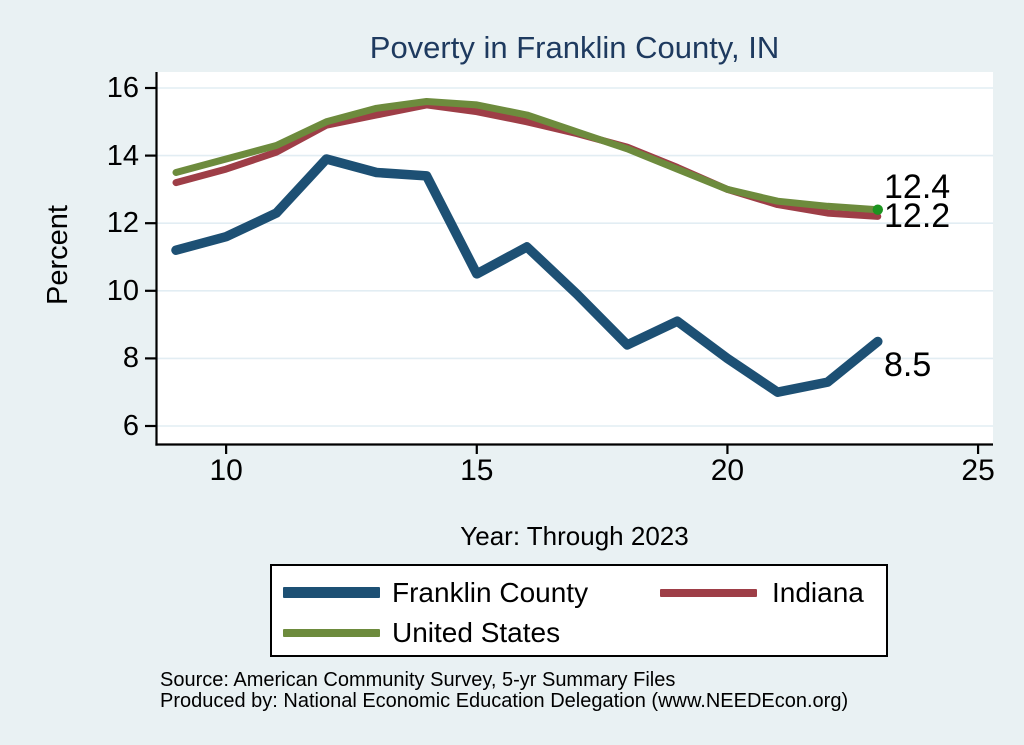 Image resolution: width=1024 pixels, height=745 pixels. What do you see at coordinates (122, 290) in the screenshot?
I see `y-tick-label: 10` at bounding box center [122, 290].